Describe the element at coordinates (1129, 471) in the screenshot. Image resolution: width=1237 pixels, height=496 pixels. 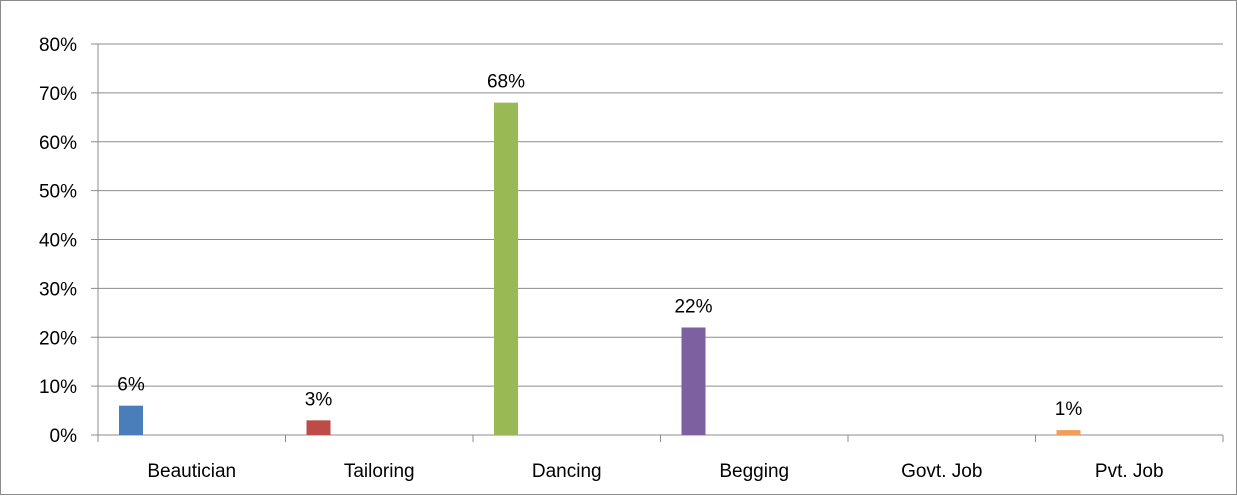
I see `x-category-label: Pvt. Job` at that location.